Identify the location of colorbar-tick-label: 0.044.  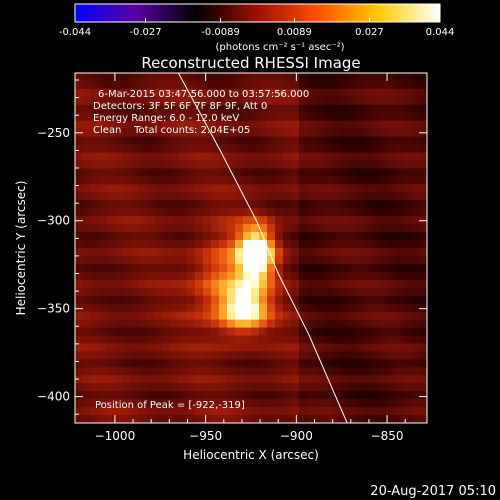
(440, 32).